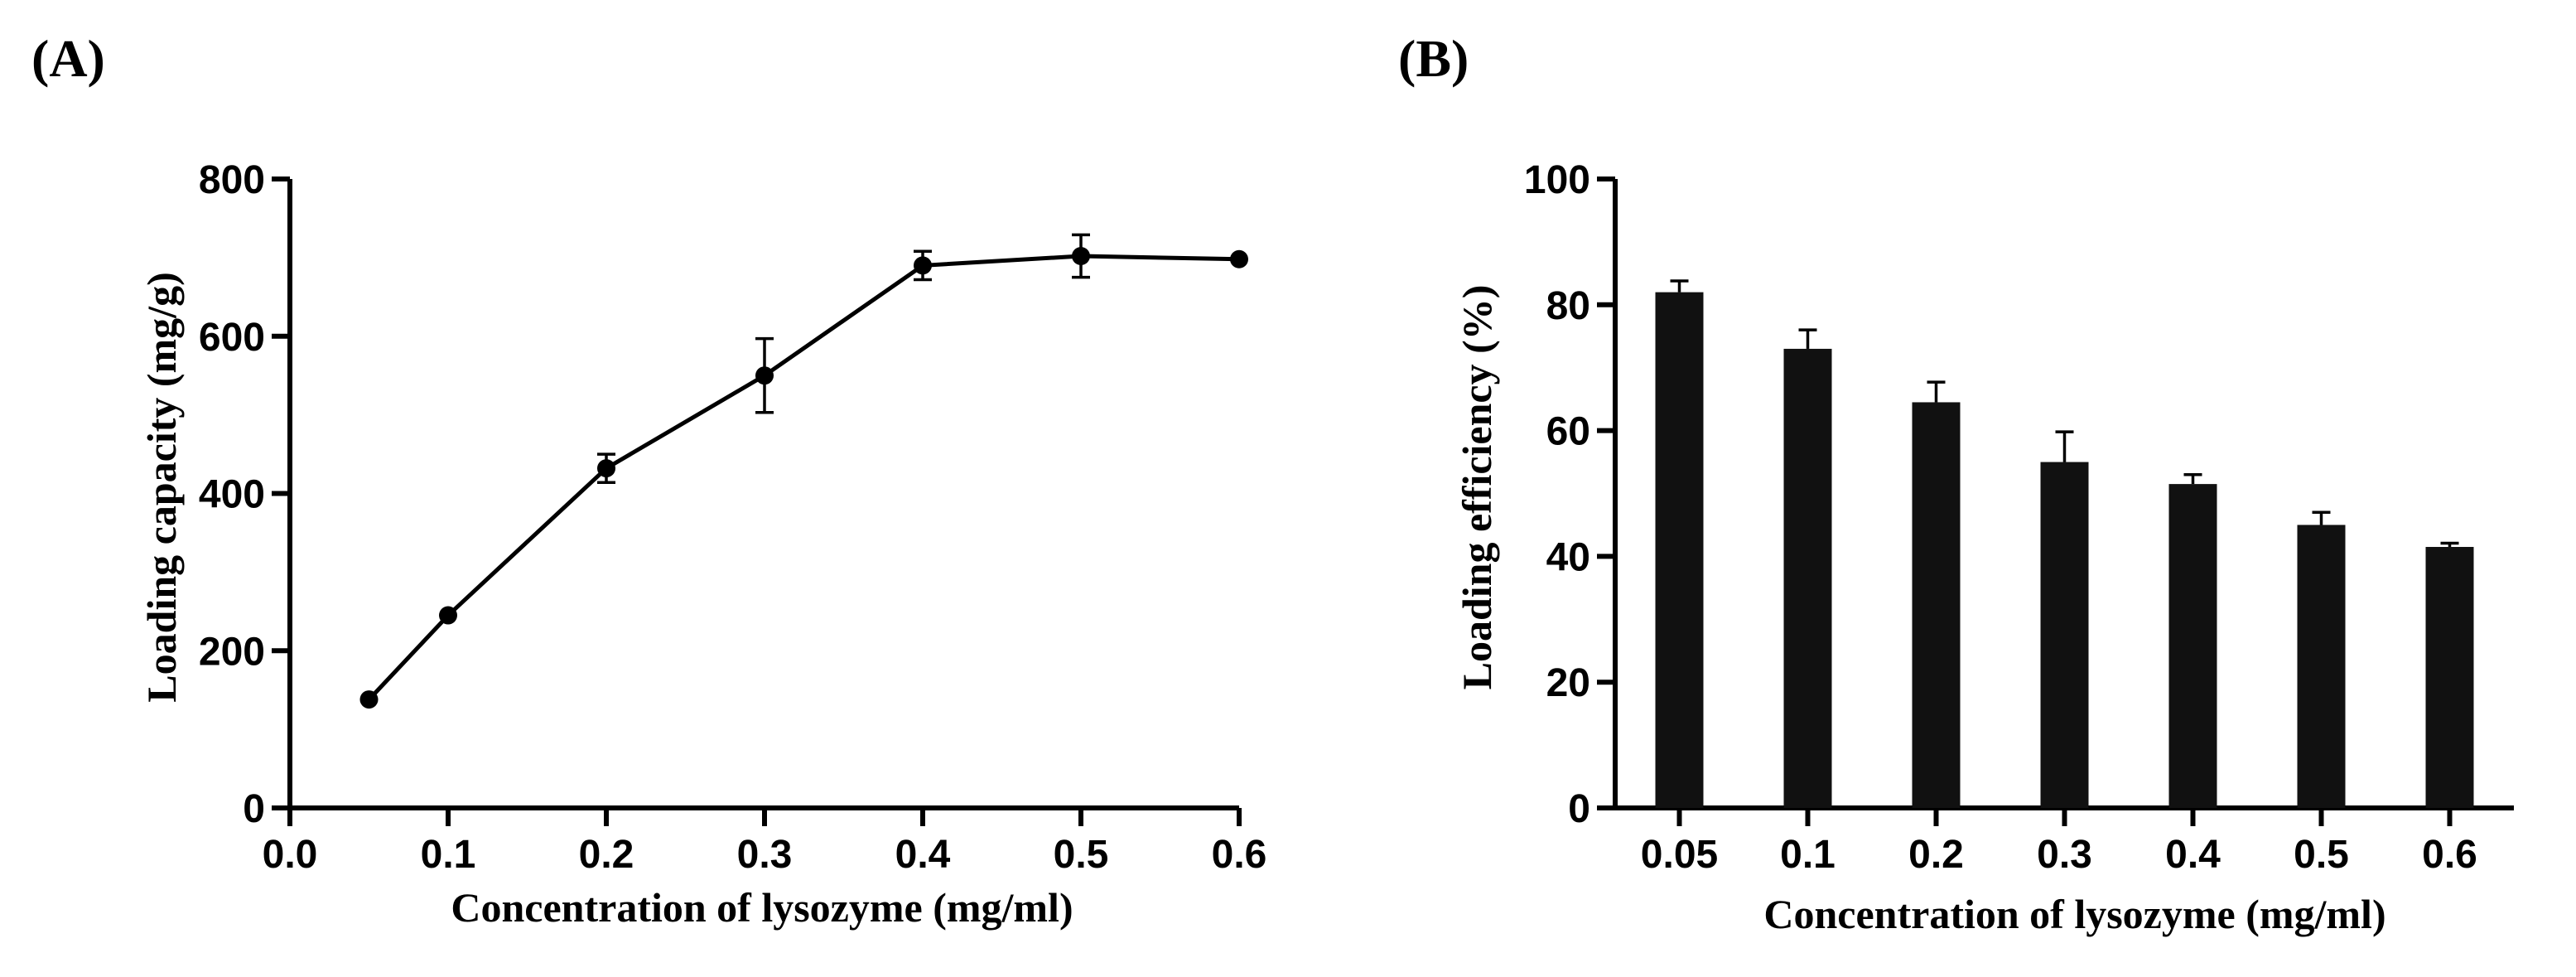 The image size is (2576, 977). What do you see at coordinates (2193, 855) in the screenshot?
I see `panel-b-x-tick-label: 0.4` at bounding box center [2193, 855].